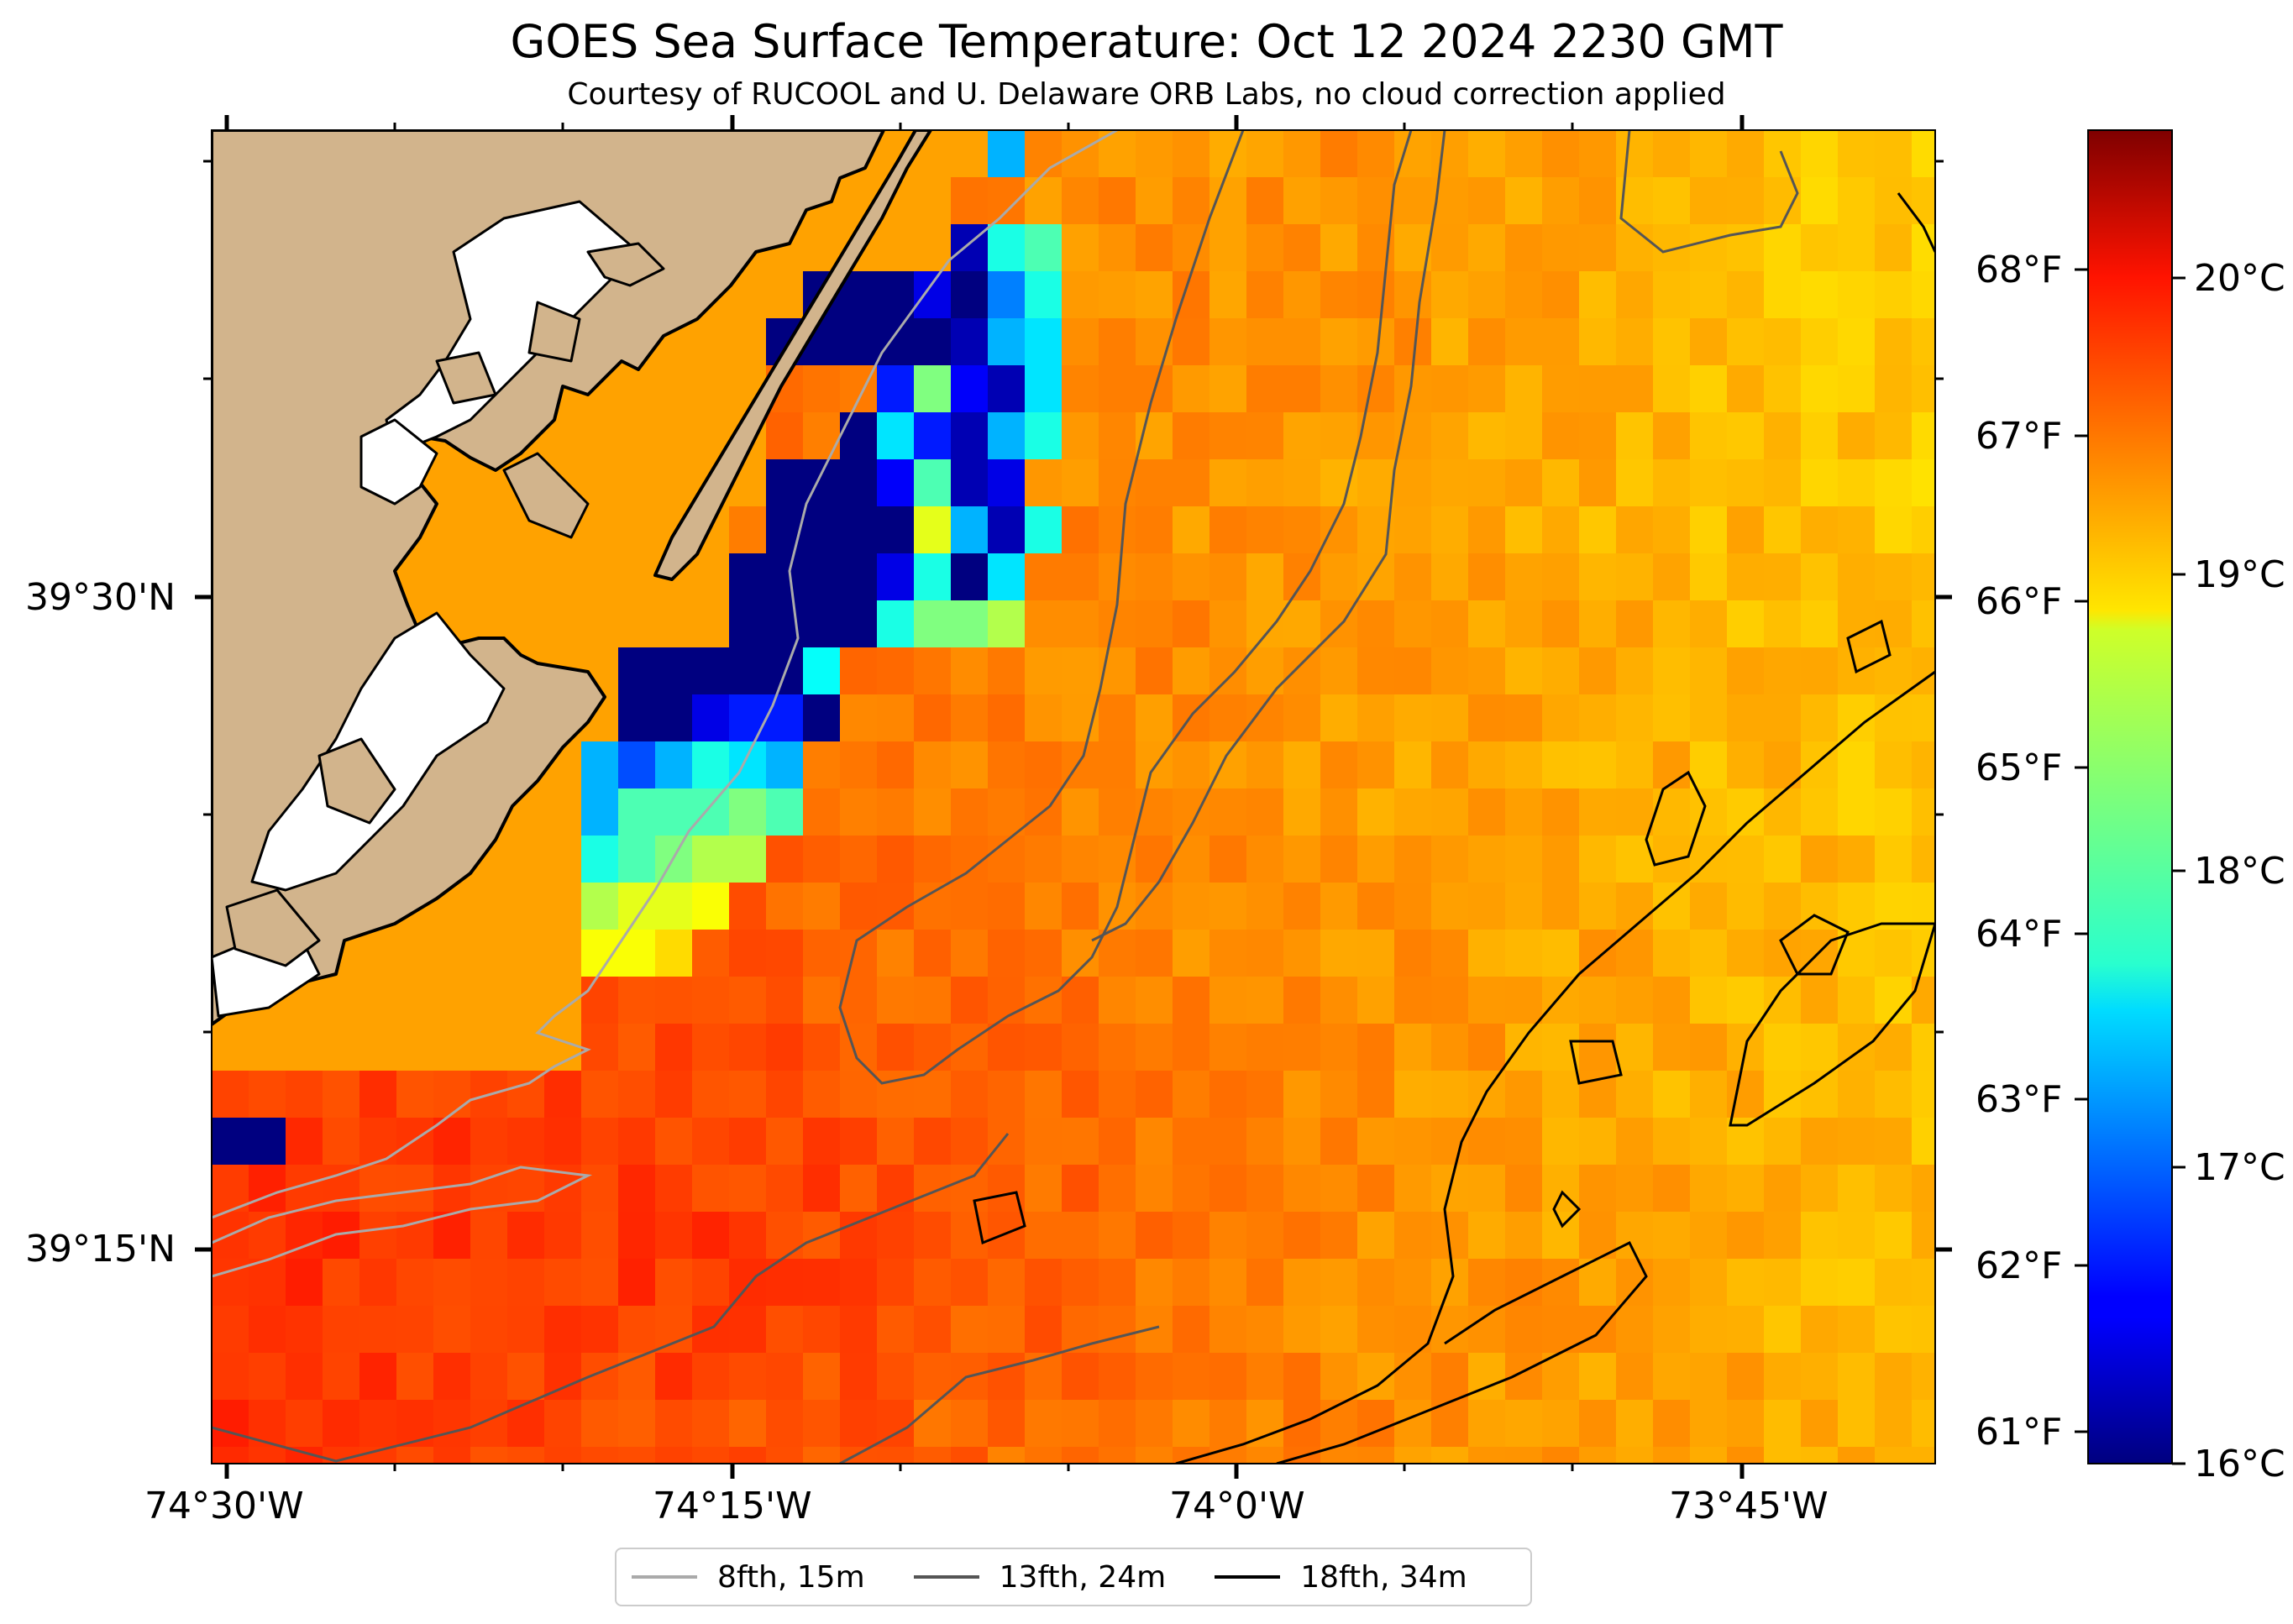  What do you see at coordinates (1237, 1506) in the screenshot?
I see `lon-label: 74°0'W` at bounding box center [1237, 1506].